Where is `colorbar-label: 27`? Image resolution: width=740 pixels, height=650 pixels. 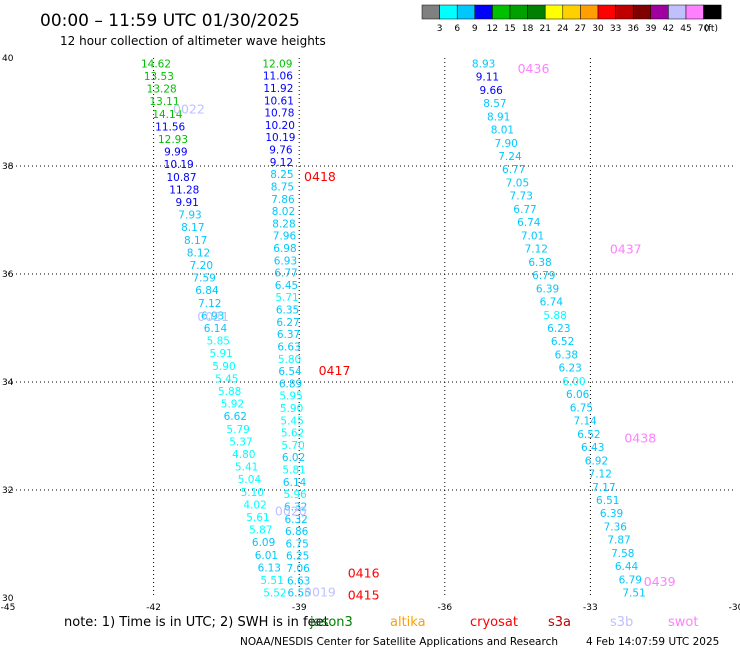 colorbar-label: 27 is located at coordinates (580, 29).